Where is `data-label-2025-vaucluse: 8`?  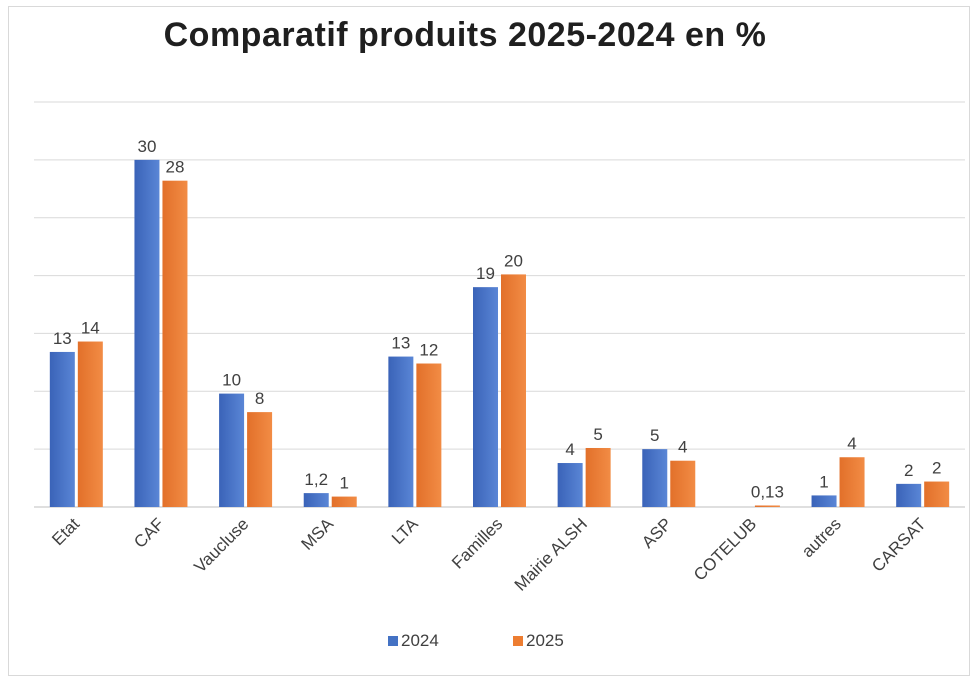
data-label-2025-vaucluse: 8 is located at coordinates (259, 398).